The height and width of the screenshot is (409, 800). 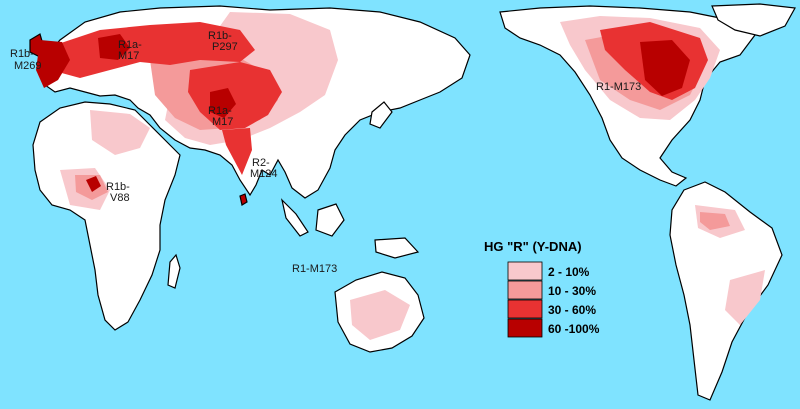 What do you see at coordinates (26, 60) in the screenshot?
I see `region-label: R1b-M269` at bounding box center [26, 60].